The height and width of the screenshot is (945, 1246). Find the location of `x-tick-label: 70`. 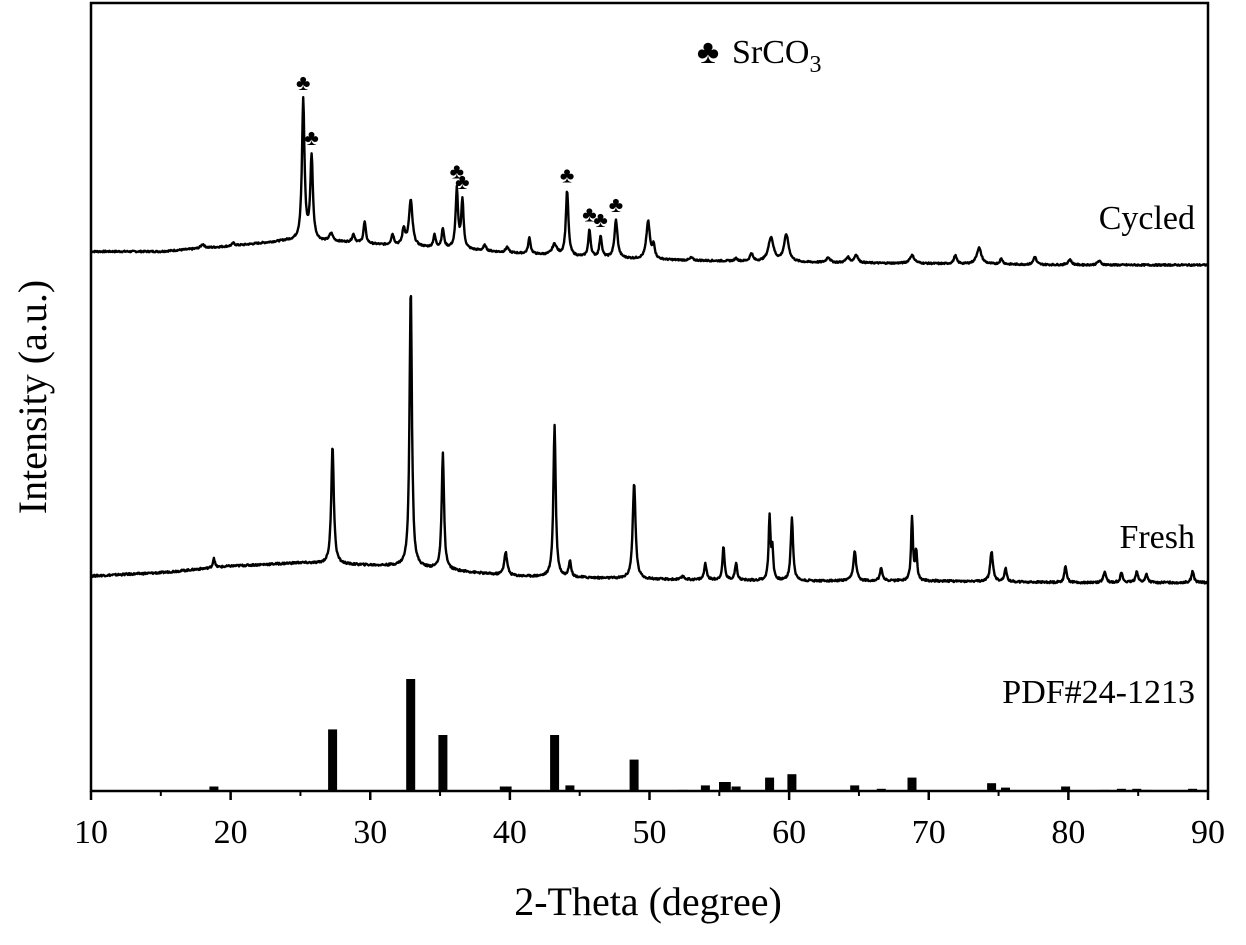

x-tick-label: 70 is located at coordinates (929, 832).